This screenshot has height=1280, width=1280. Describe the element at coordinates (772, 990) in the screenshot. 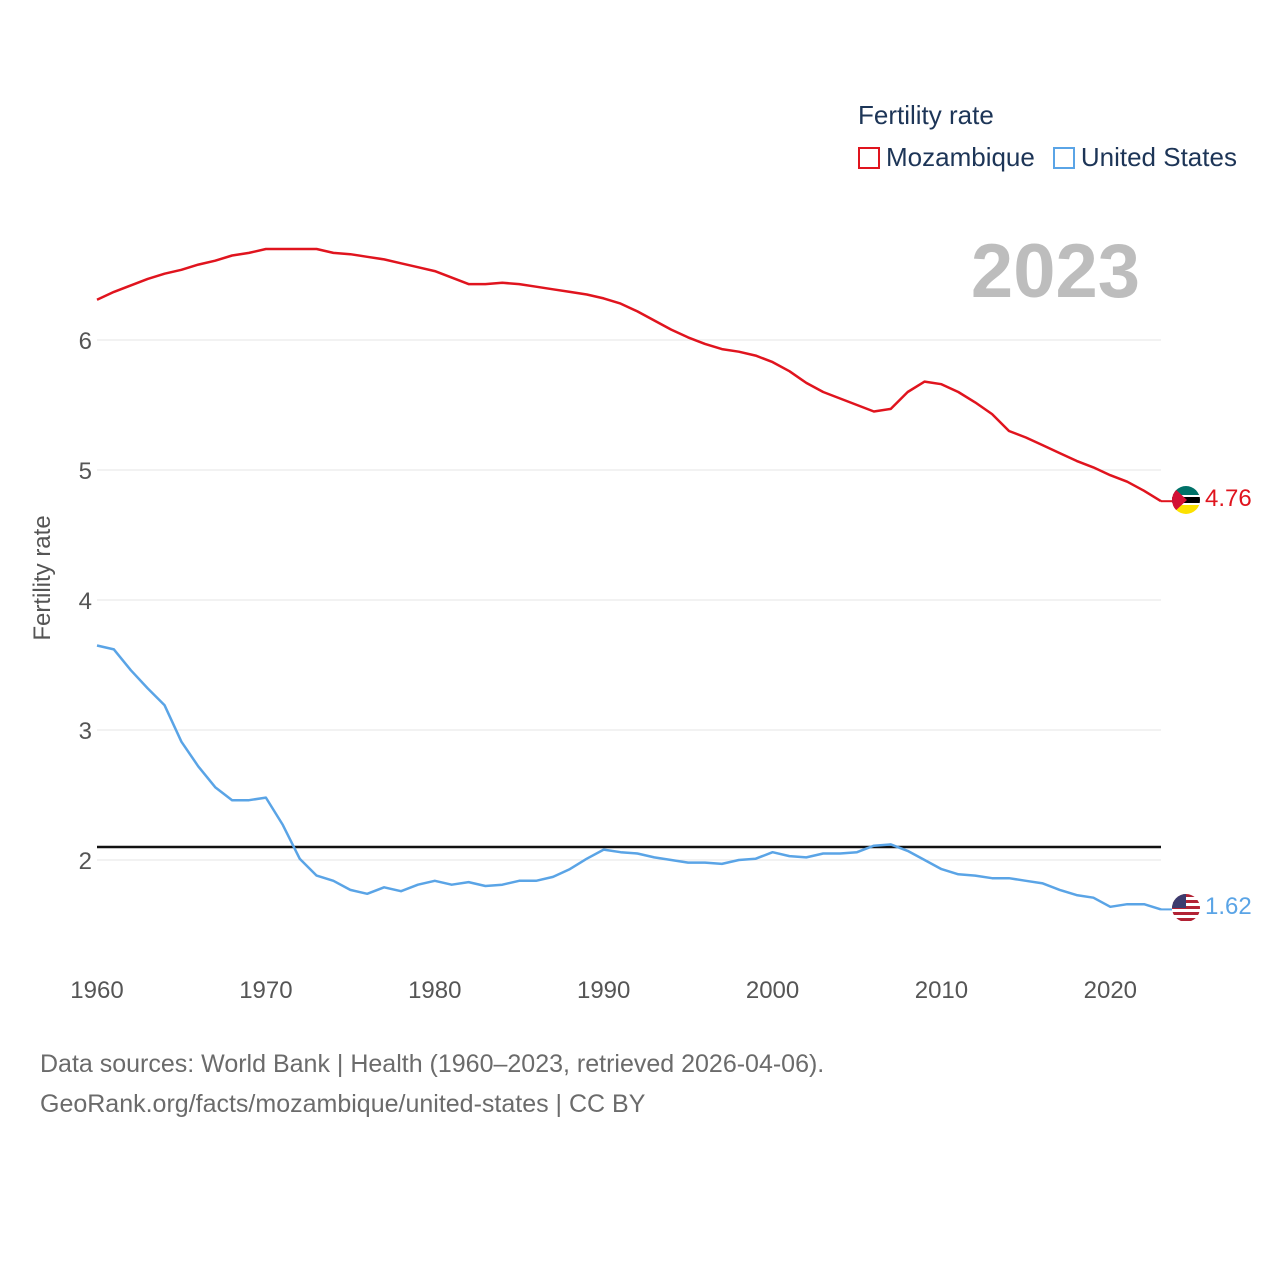

I see `x-tick-label-2000: 2000` at that location.